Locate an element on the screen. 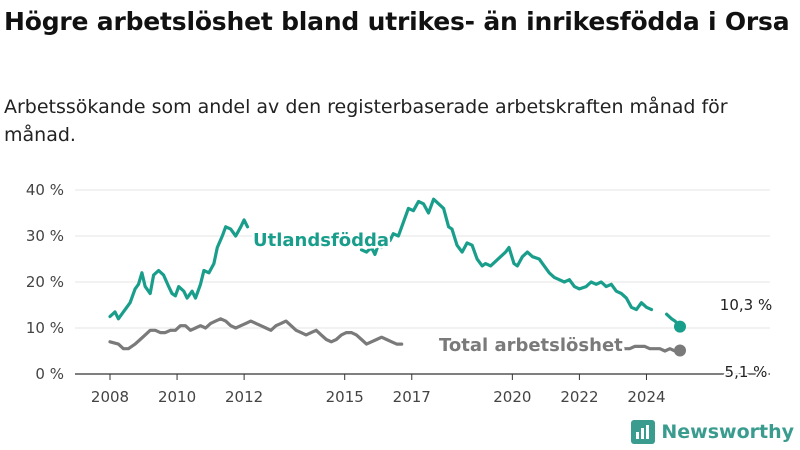 This screenshot has width=800, height=450. x-tick-label: 2022 is located at coordinates (579, 397).